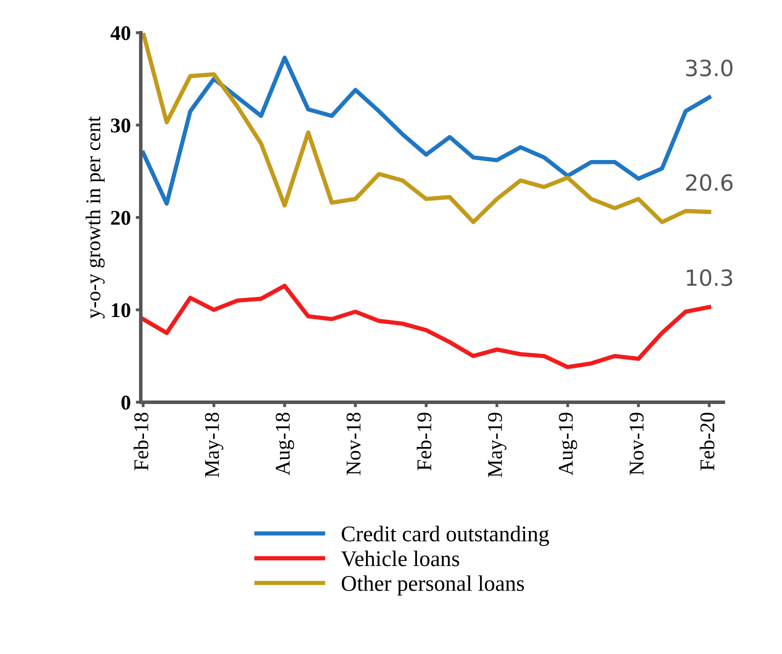  I want to click on y-axis-title: y-o-y growth in per cent, so click(95, 217).